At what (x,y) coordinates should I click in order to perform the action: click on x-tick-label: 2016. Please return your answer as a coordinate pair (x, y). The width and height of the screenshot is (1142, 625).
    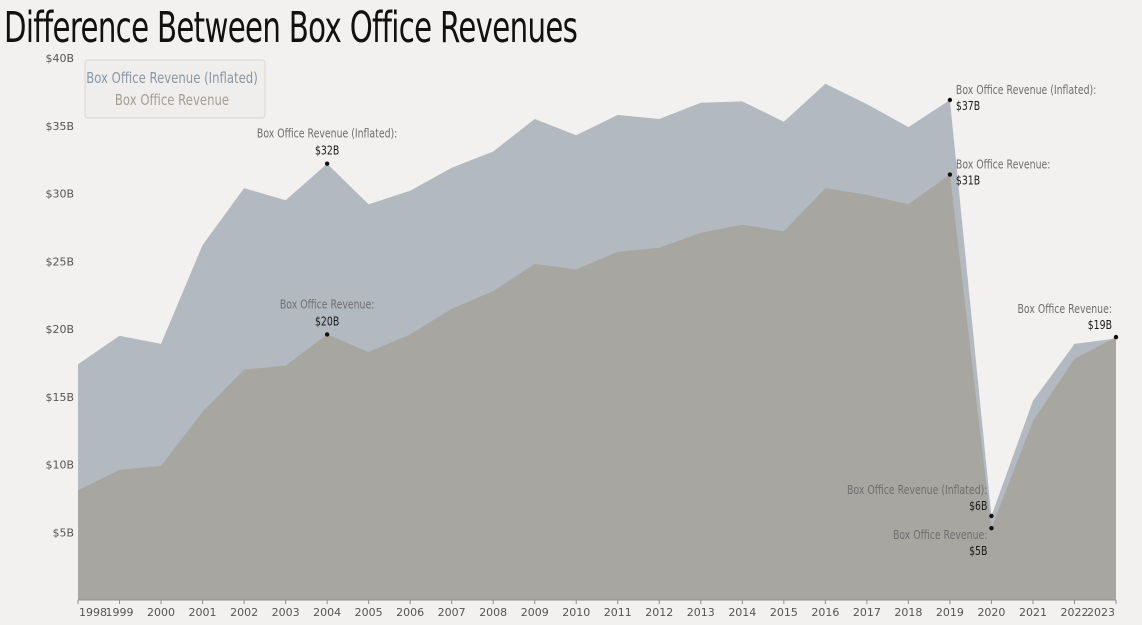
    Looking at the image, I should click on (825, 612).